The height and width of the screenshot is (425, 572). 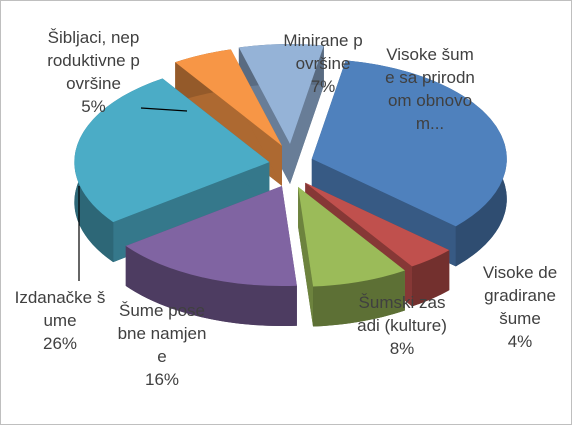 I want to click on data-label: Visoke degradirane šume 4%, so click(x=520, y=307).